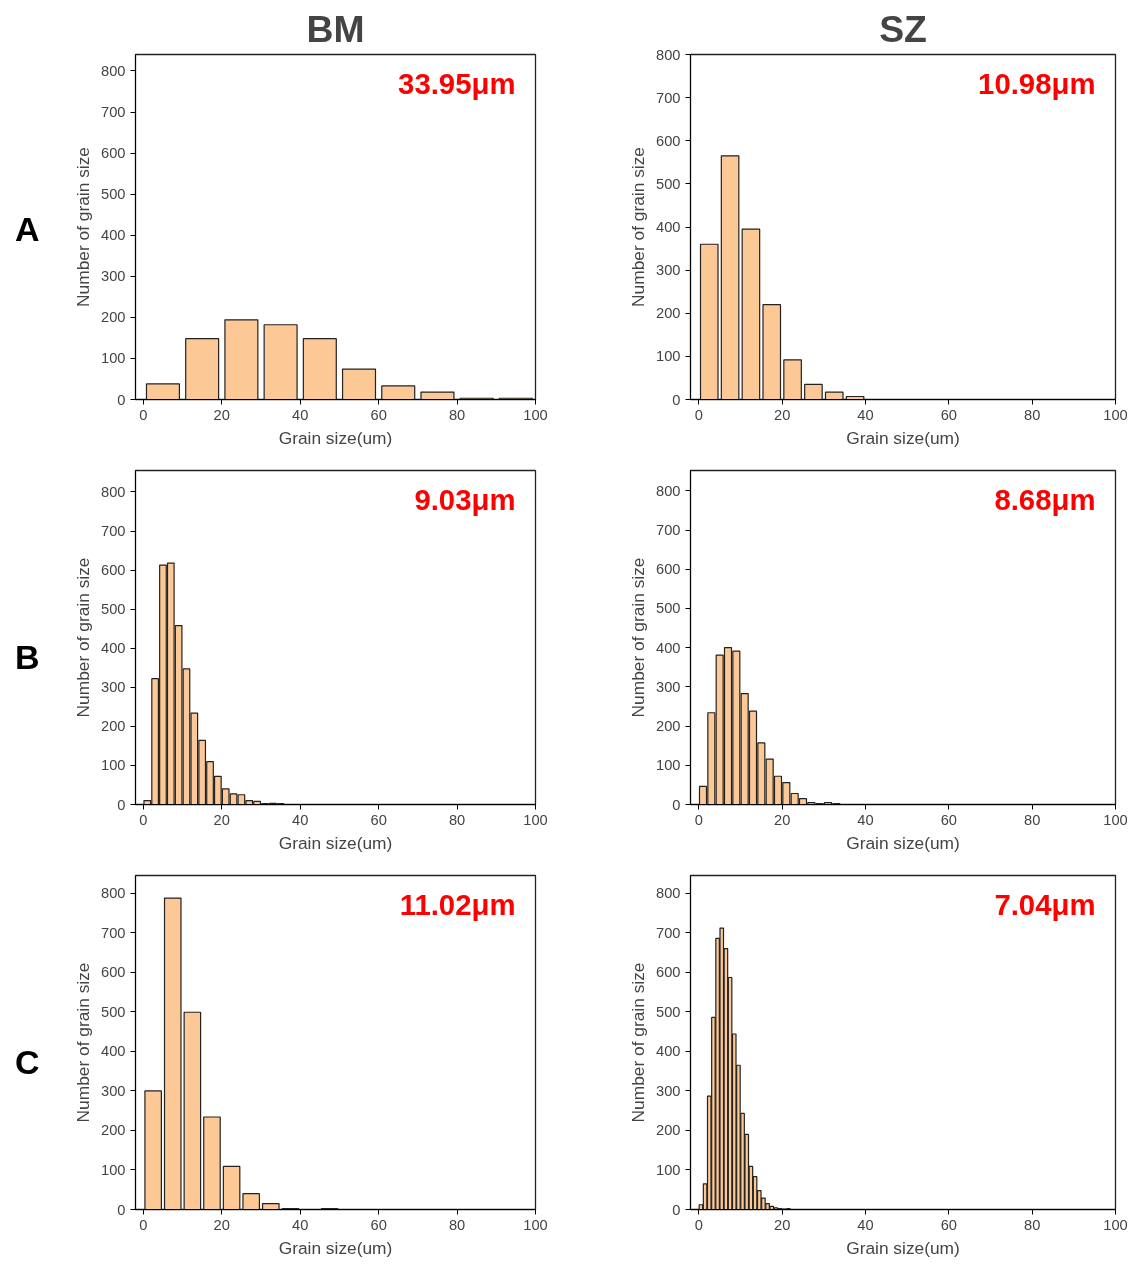 The width and height of the screenshot is (1135, 1278). What do you see at coordinates (27, 1062) in the screenshot?
I see `text: C` at bounding box center [27, 1062].